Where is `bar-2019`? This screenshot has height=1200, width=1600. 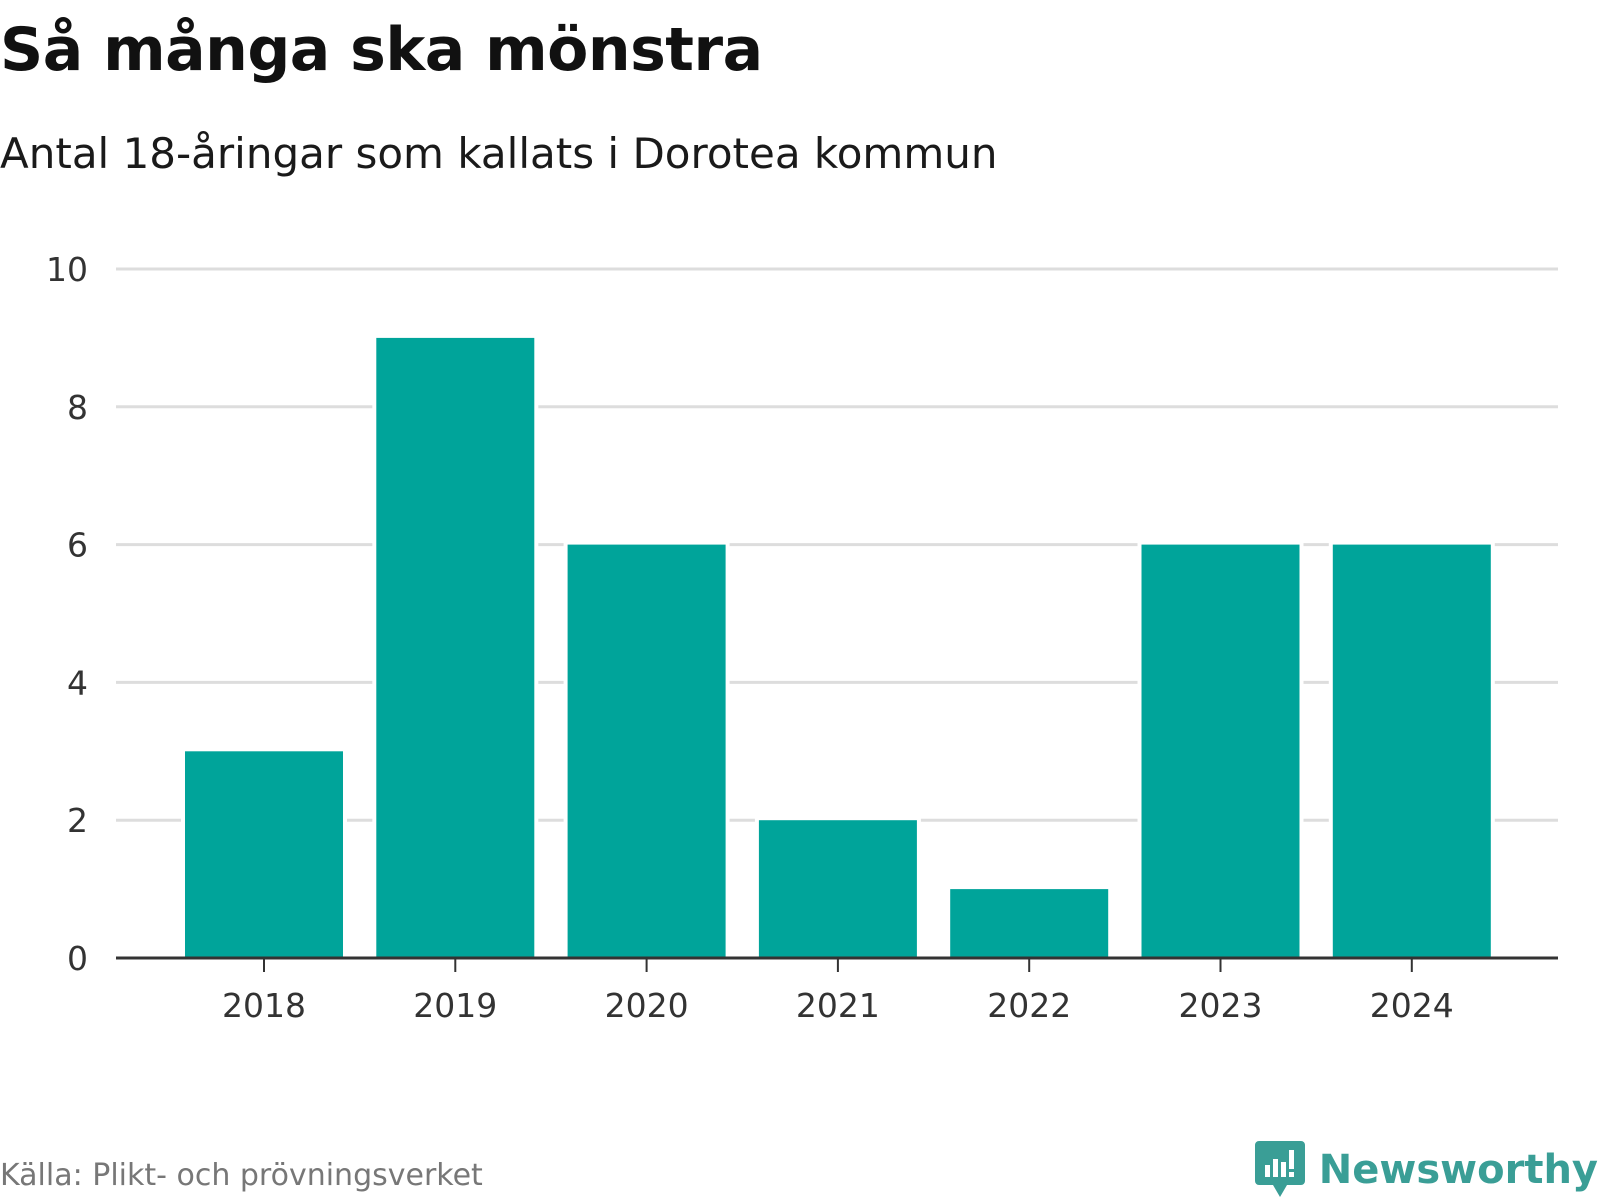
bar-2019 is located at coordinates (455, 647).